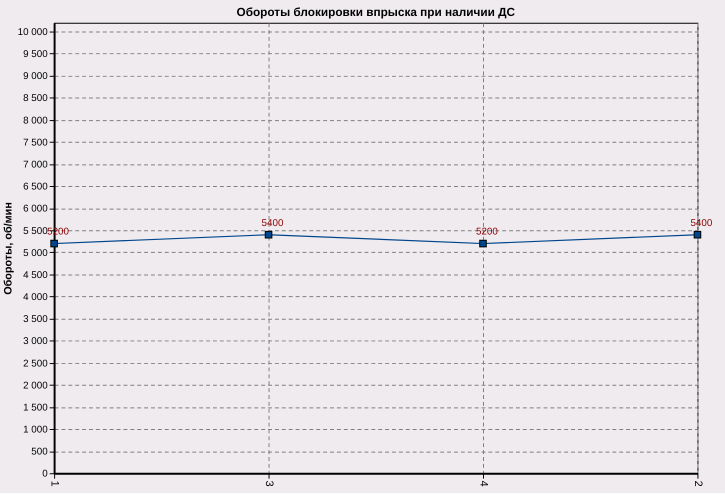  I want to click on x-tick-label: 4, so click(484, 483).